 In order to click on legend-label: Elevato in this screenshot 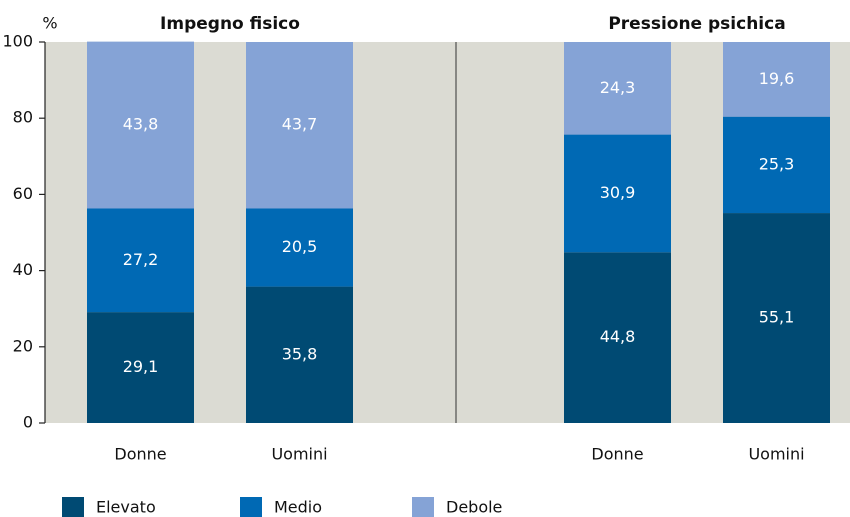, I will do `click(126, 507)`.